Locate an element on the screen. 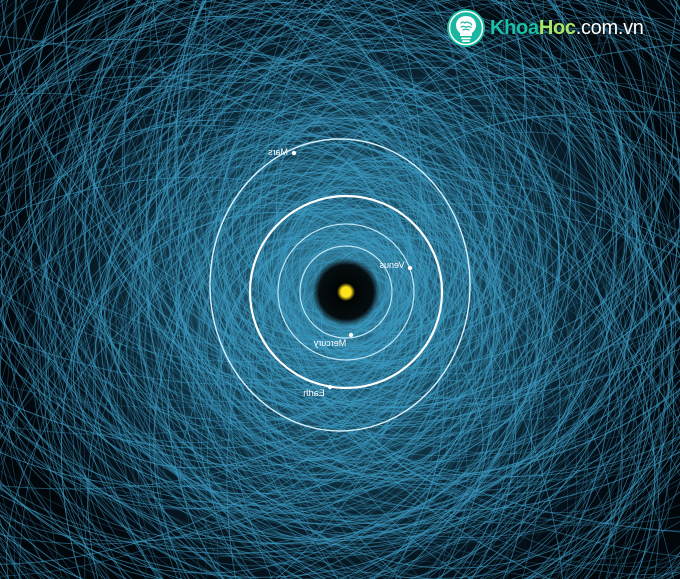 Image resolution: width=680 pixels, height=579 pixels. watermark-text: KhoaHoc.com.vn is located at coordinates (567, 28).